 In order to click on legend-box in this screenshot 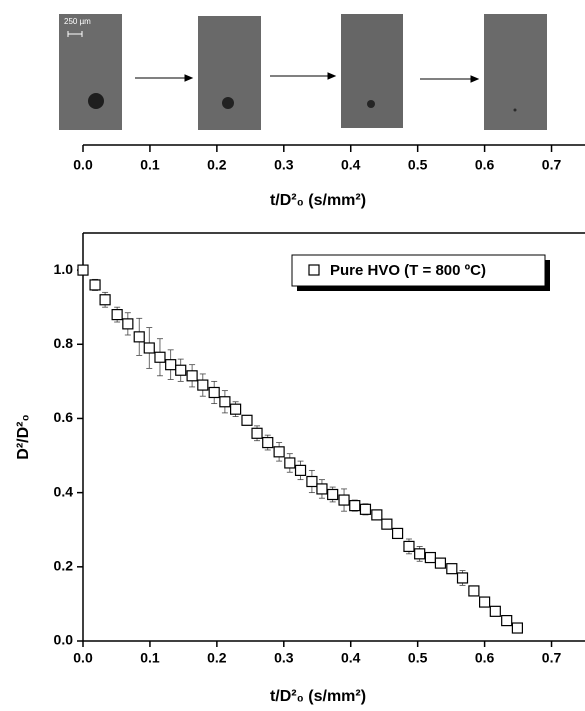, I will do `click(418, 270)`.